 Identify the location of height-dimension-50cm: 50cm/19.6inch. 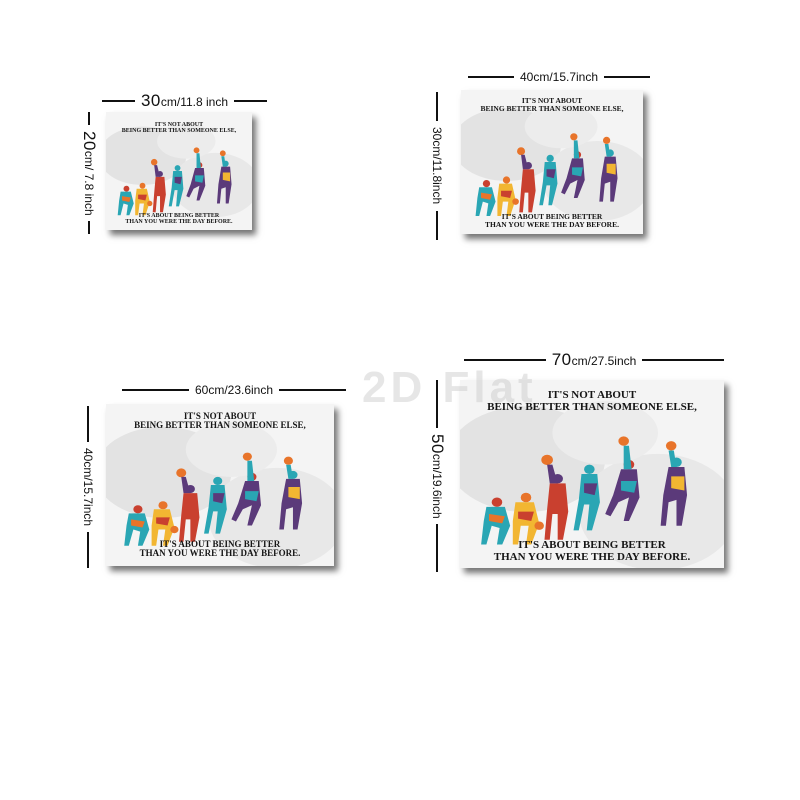
(437, 476).